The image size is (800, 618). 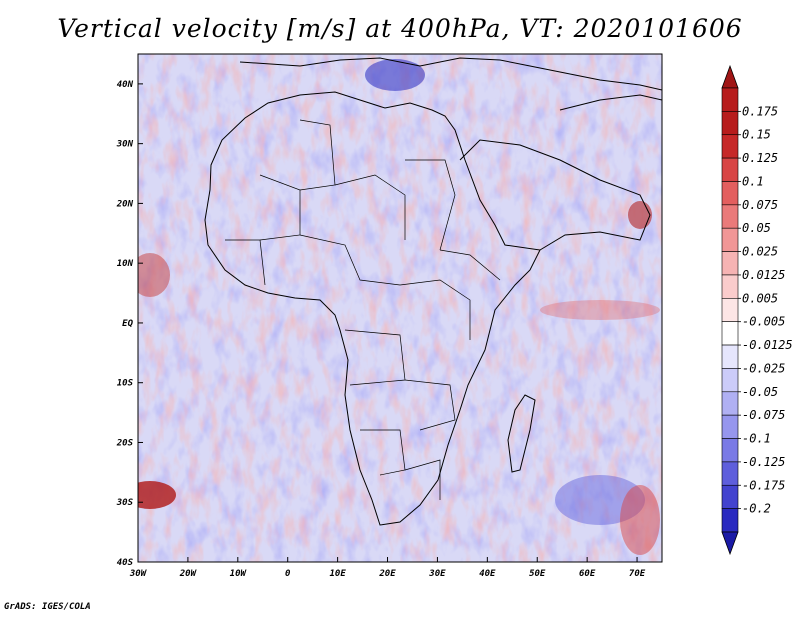 I want to click on lat-tick-label: 20S, so click(x=125, y=443).